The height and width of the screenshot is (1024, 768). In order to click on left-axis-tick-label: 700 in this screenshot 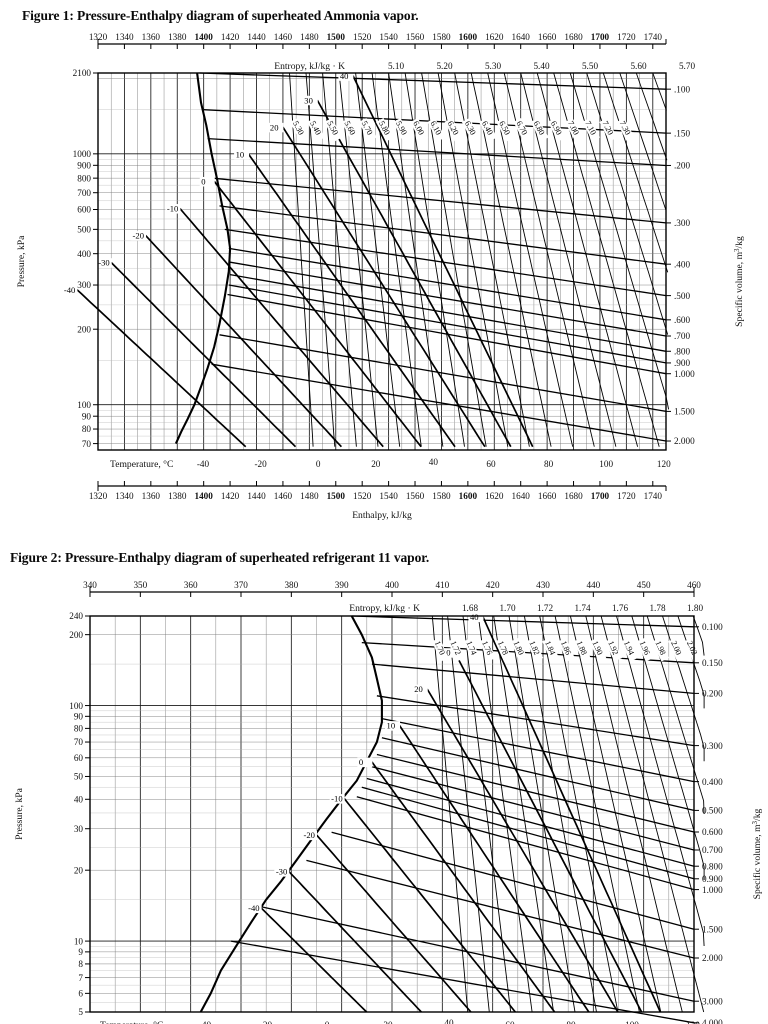, I will do `click(84, 193)`.